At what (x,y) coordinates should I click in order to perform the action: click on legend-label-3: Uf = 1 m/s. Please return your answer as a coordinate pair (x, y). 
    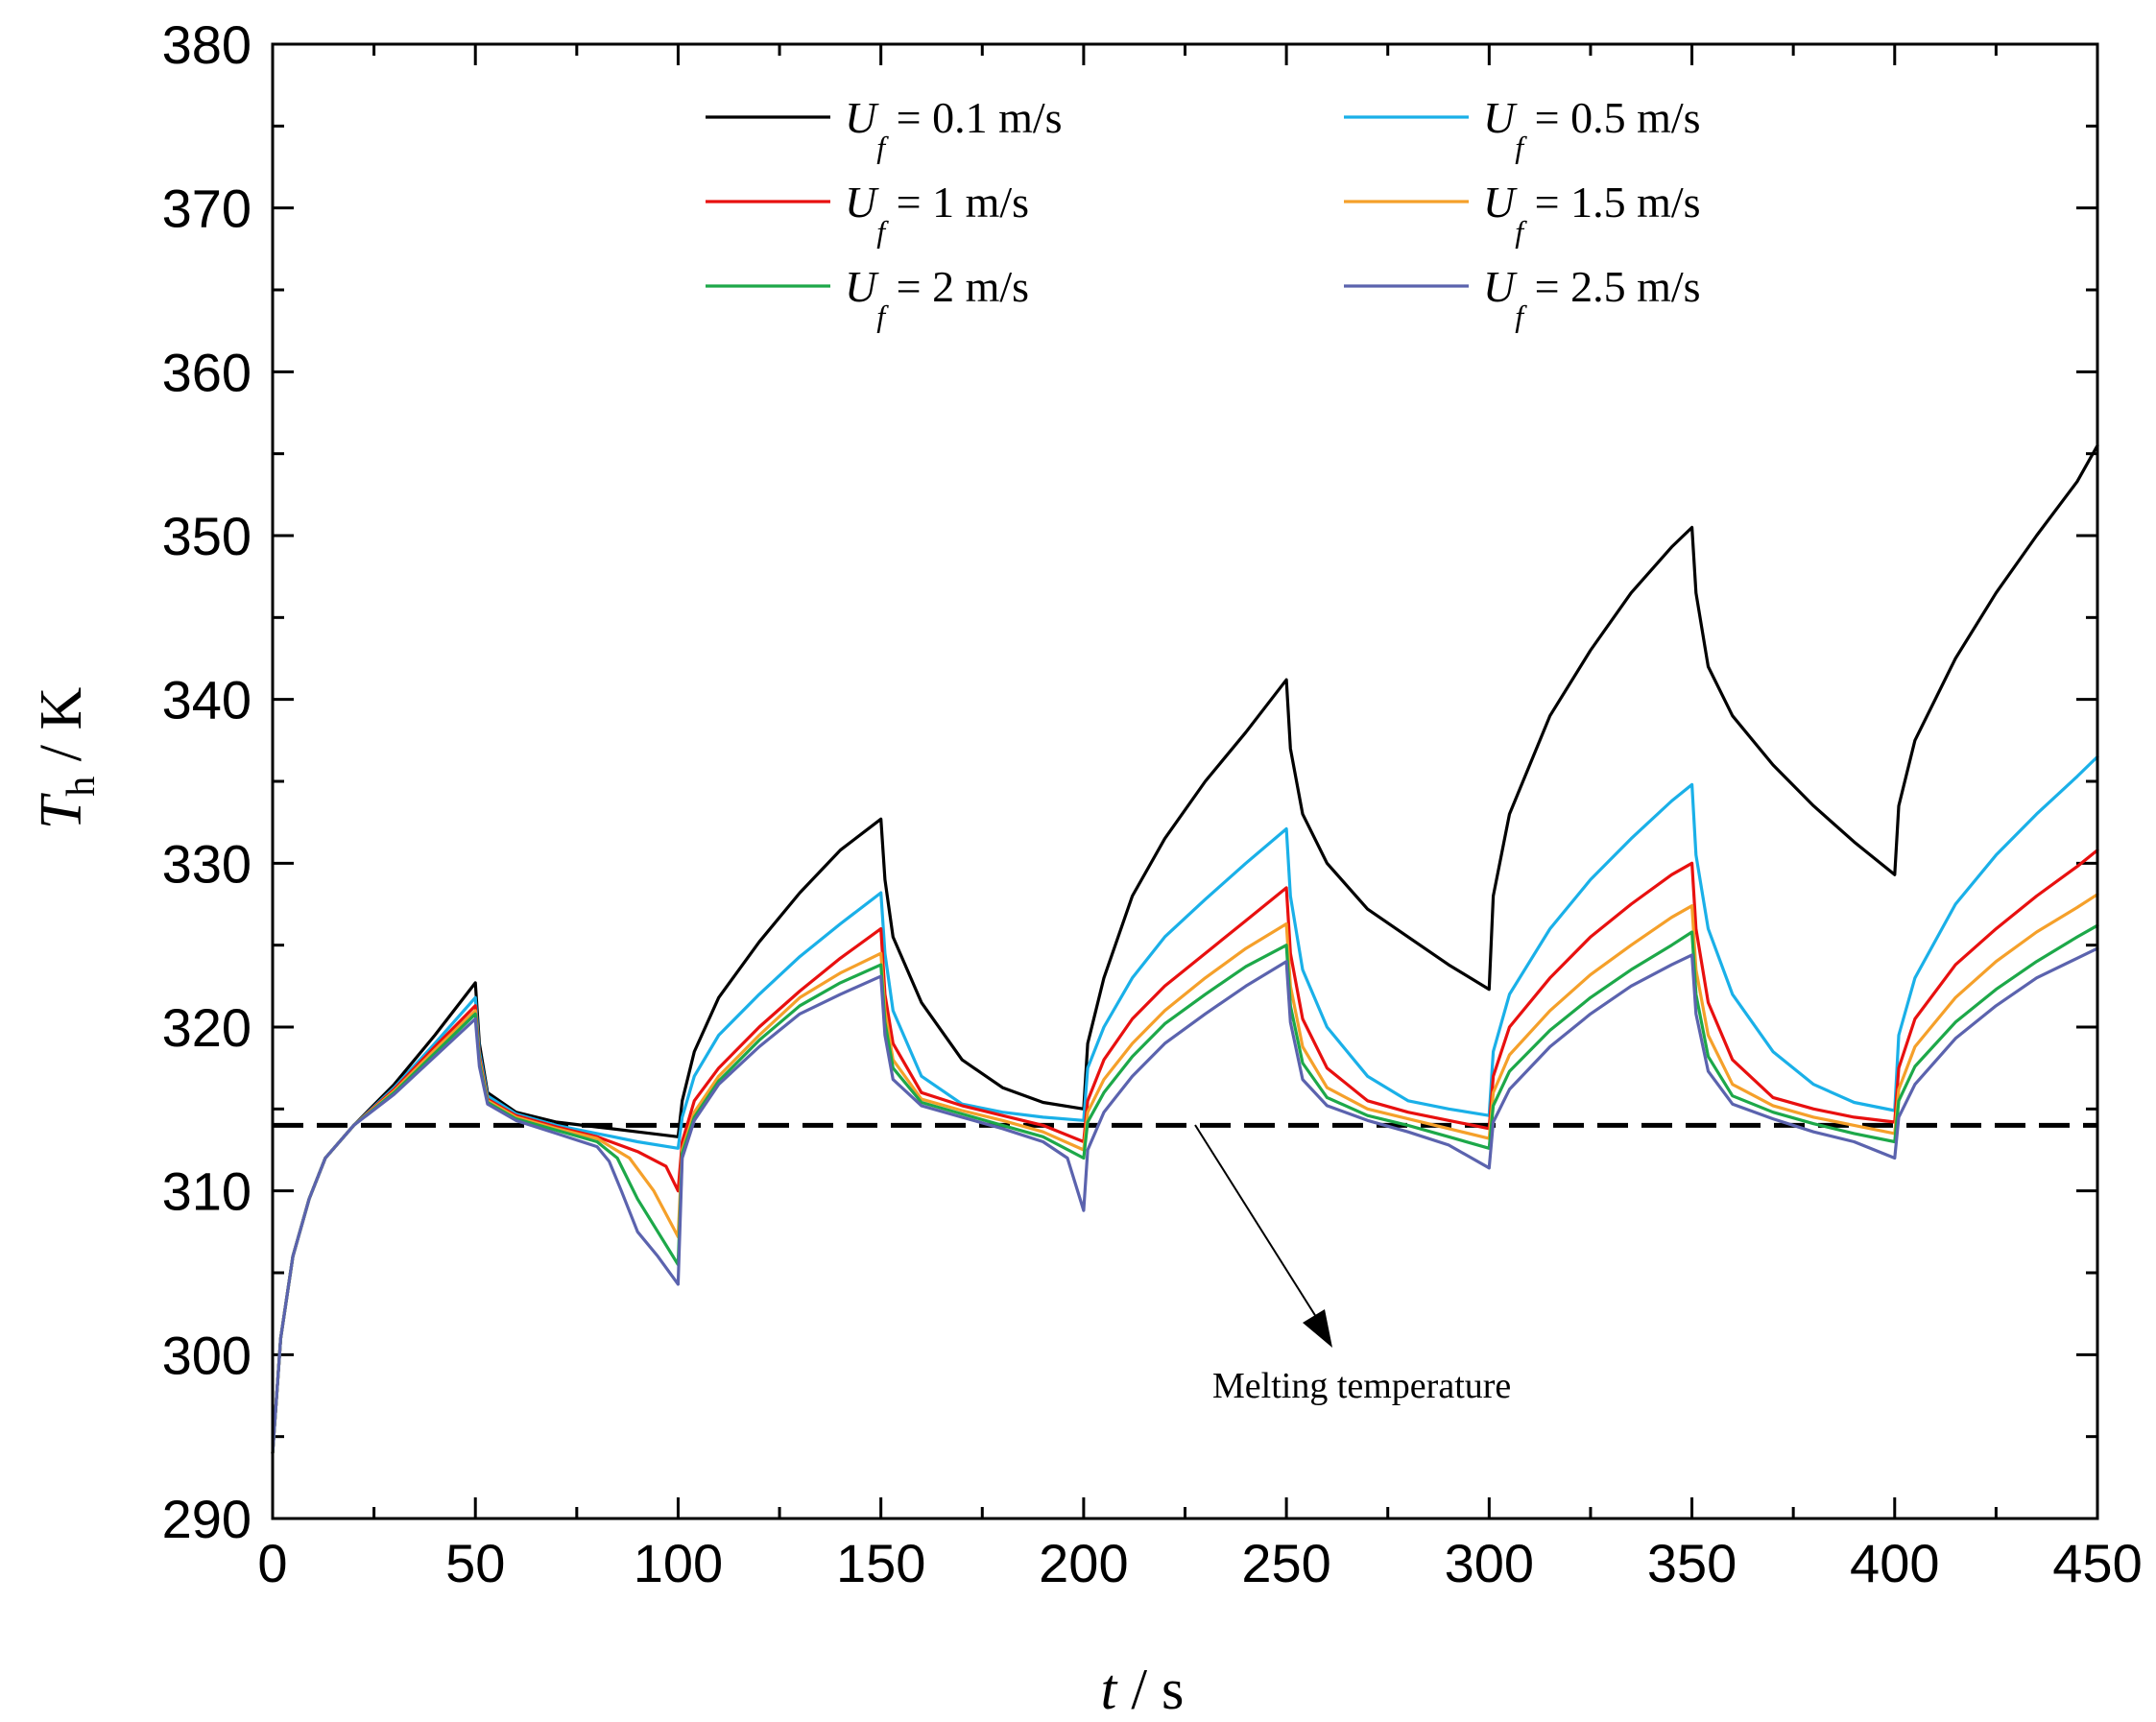
    Looking at the image, I should click on (937, 214).